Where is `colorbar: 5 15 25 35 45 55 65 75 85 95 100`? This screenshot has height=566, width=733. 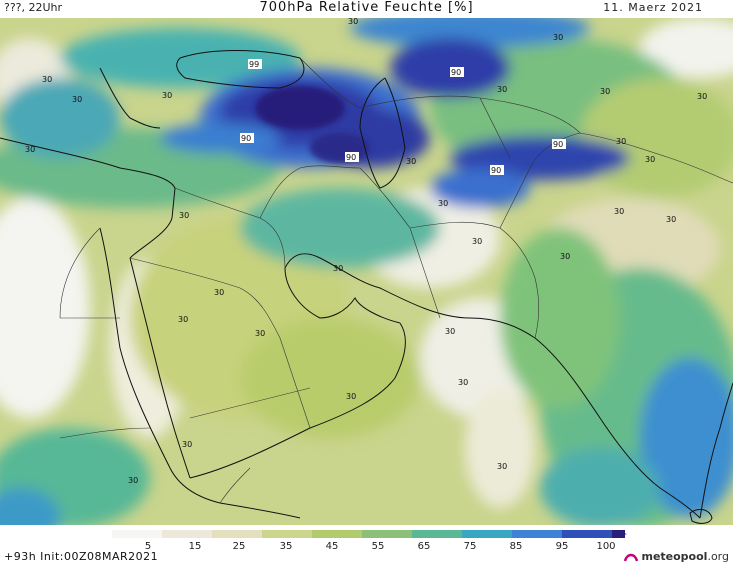
colorbar: 5 15 25 35 45 55 65 75 85 95 100 is located at coordinates (366, 546).